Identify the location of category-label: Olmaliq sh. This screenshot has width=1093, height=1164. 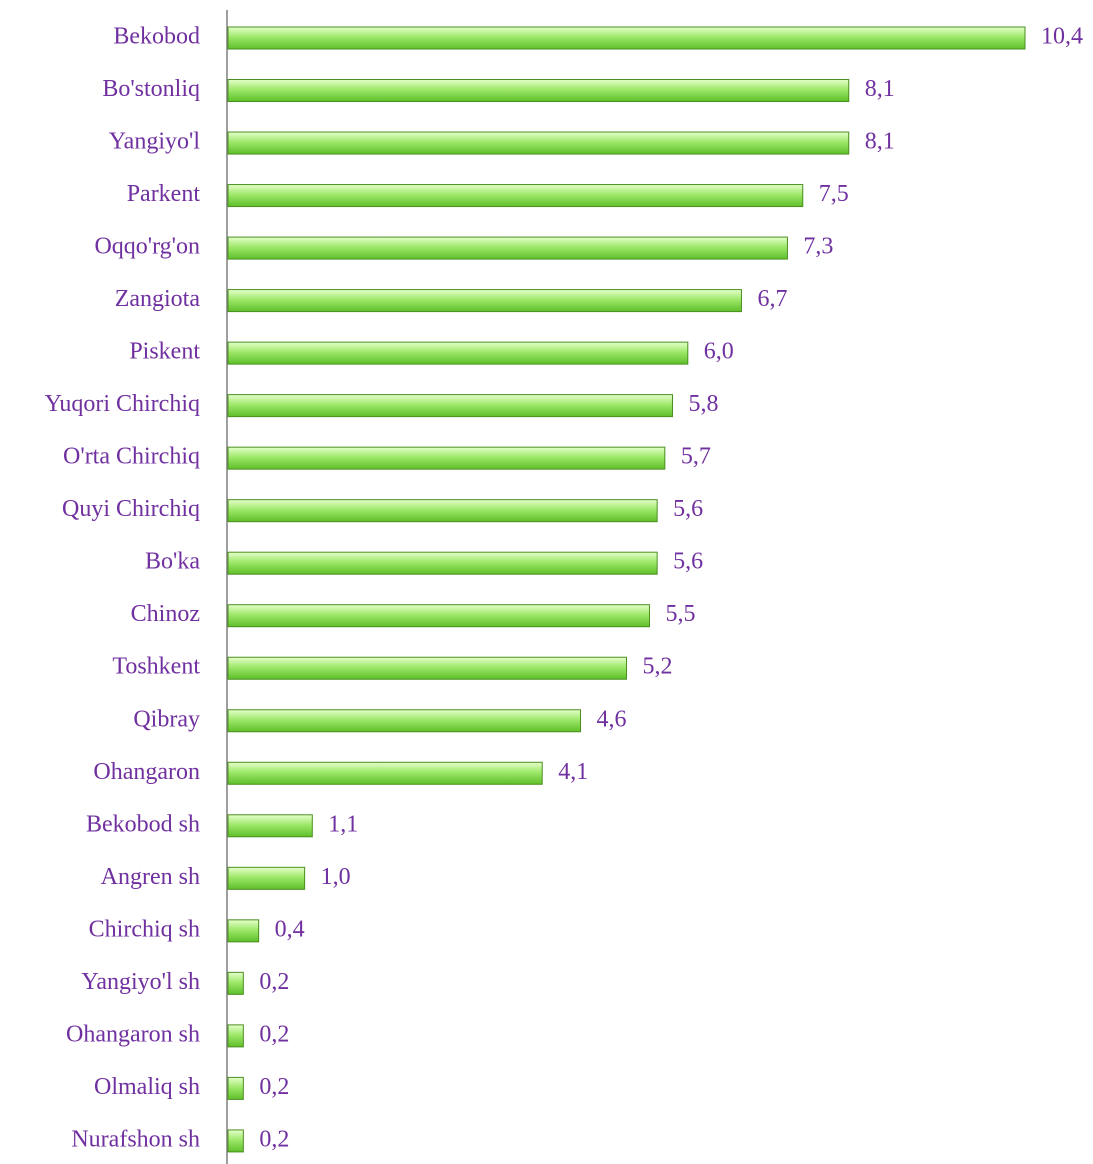
(147, 1087).